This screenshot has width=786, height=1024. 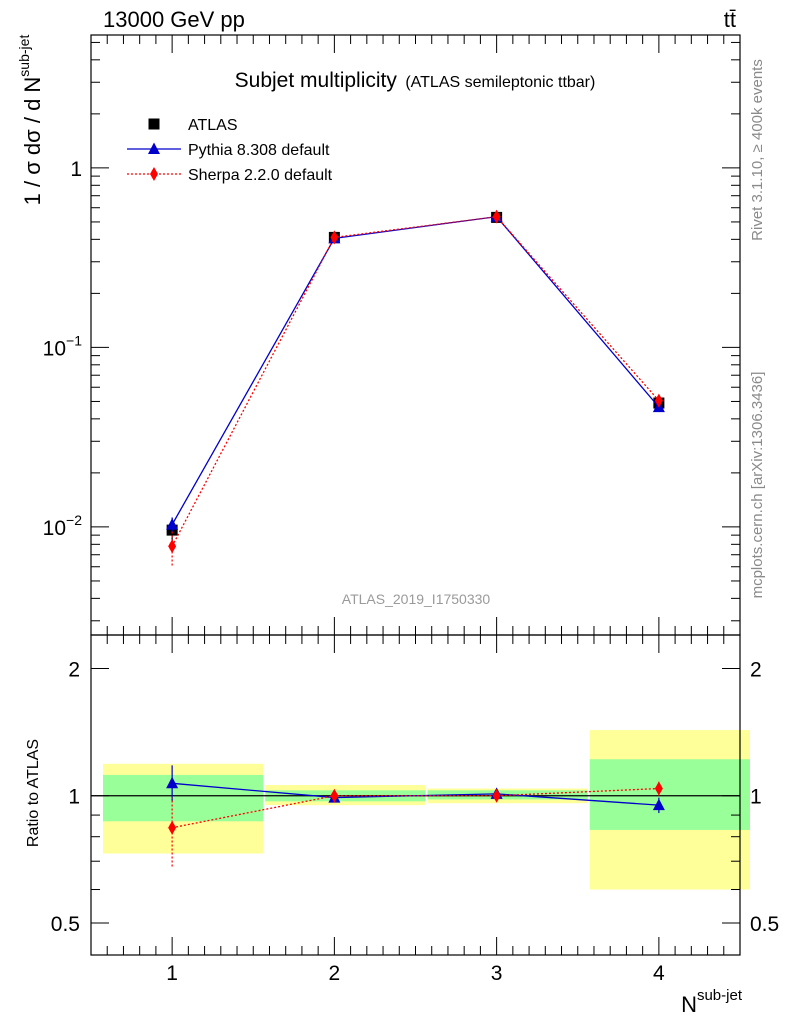 What do you see at coordinates (756, 797) in the screenshot?
I see `ratio-y-tick-label-right: 1` at bounding box center [756, 797].